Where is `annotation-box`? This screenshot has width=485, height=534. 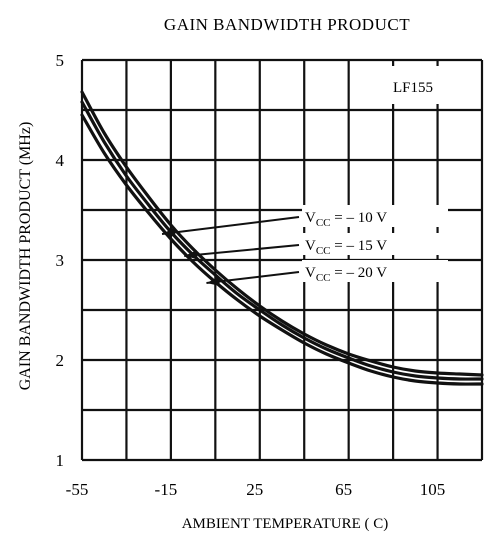 annotation-box is located at coordinates (413, 85).